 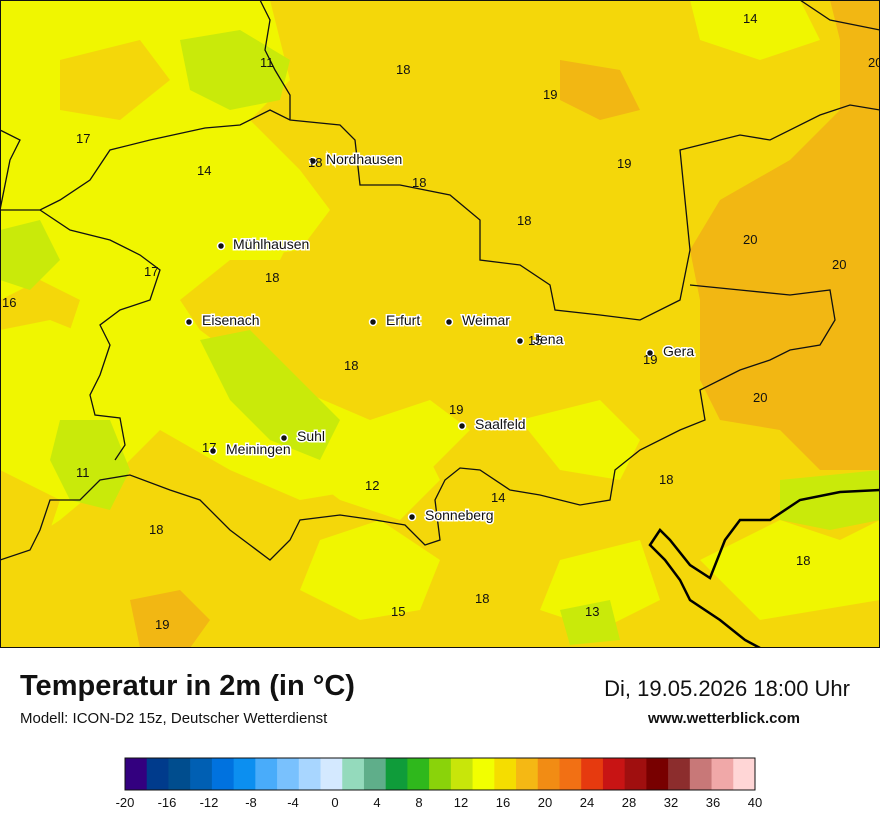 What do you see at coordinates (592, 611) in the screenshot?
I see `temp-value: 13` at bounding box center [592, 611].